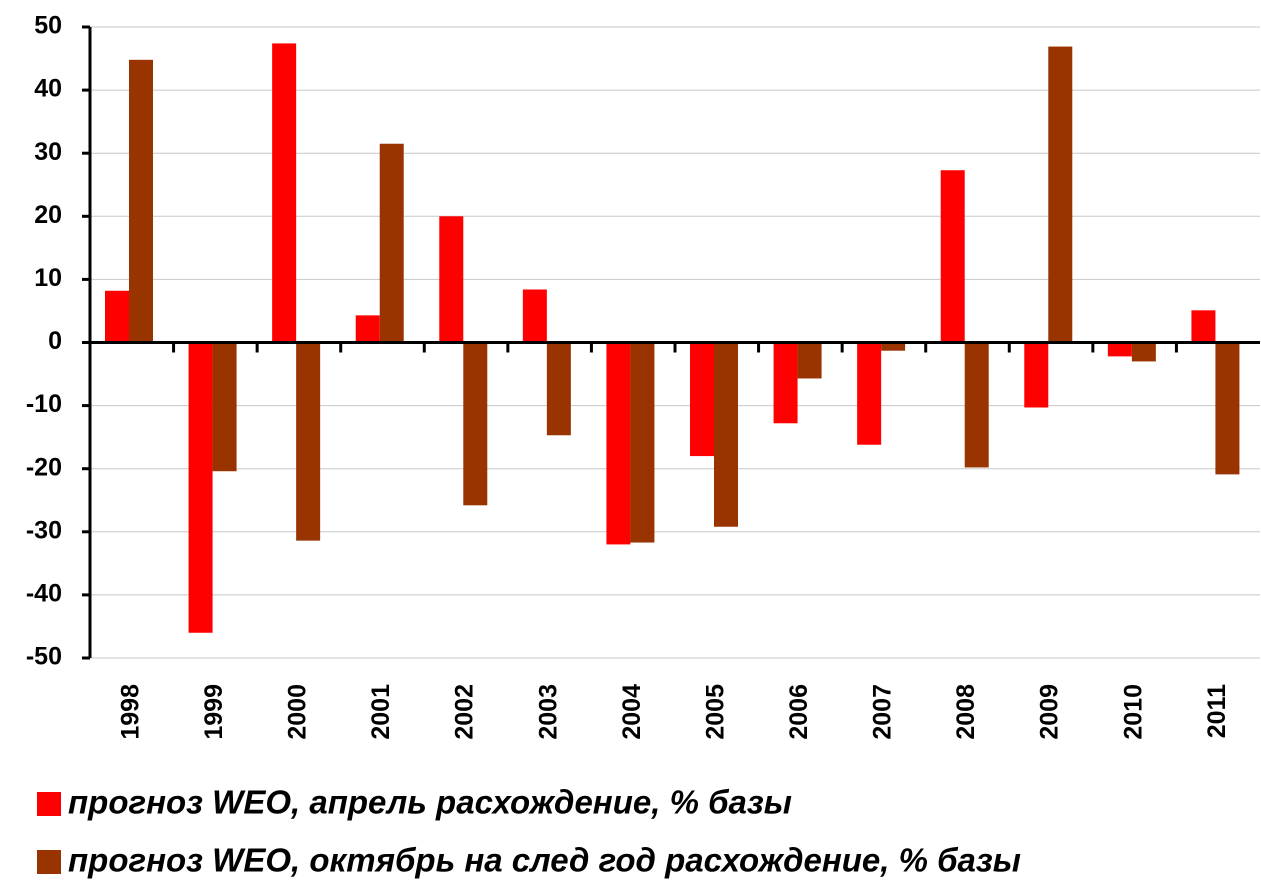 Image resolution: width=1261 pixels, height=888 pixels. What do you see at coordinates (883, 712) in the screenshot?
I see `x-tick-label: 2007` at bounding box center [883, 712].